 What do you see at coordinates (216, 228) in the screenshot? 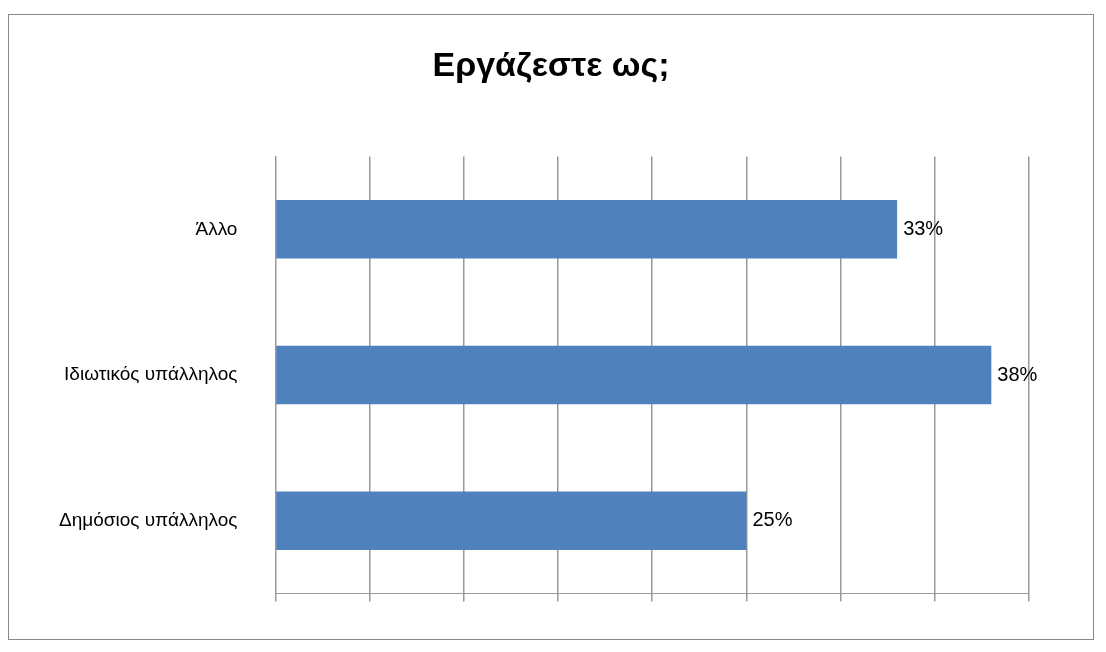
I see `y-tick-label: Άλλο` at bounding box center [216, 228].